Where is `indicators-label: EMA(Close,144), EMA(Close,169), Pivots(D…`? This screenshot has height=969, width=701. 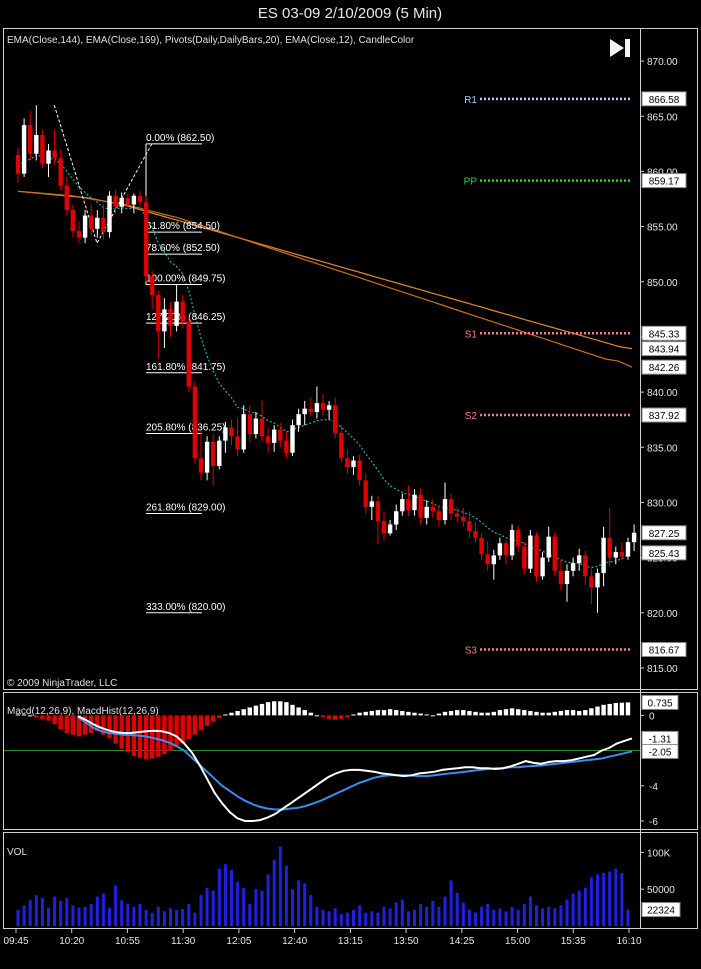 indicators-label: EMA(Close,144), EMA(Close,169), Pivots(D… is located at coordinates (211, 40).